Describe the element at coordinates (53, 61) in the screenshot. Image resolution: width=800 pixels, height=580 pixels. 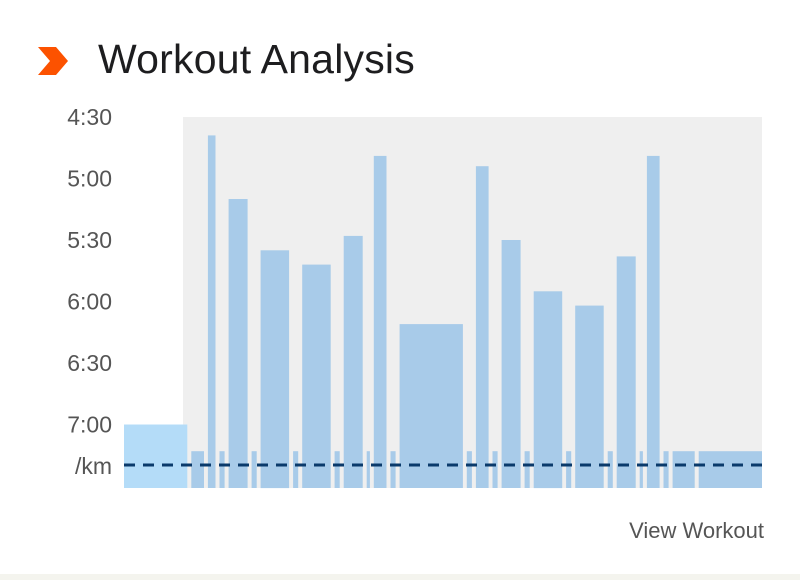
I see `chevron-right-icon` at that location.